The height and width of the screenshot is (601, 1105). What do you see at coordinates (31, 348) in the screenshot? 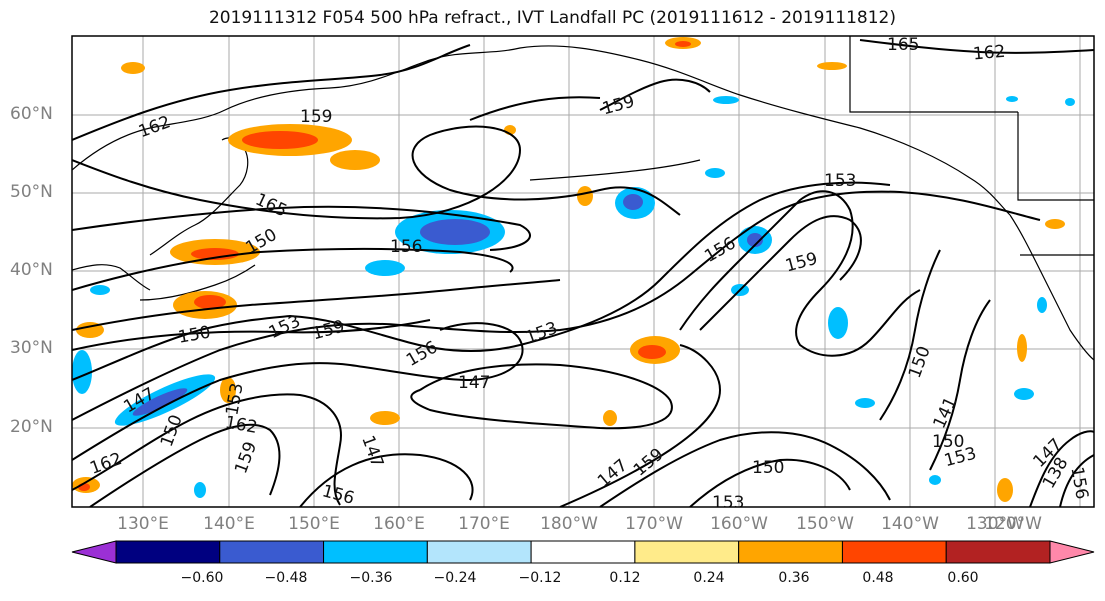
I see `lat-label: 30°N` at bounding box center [31, 348].